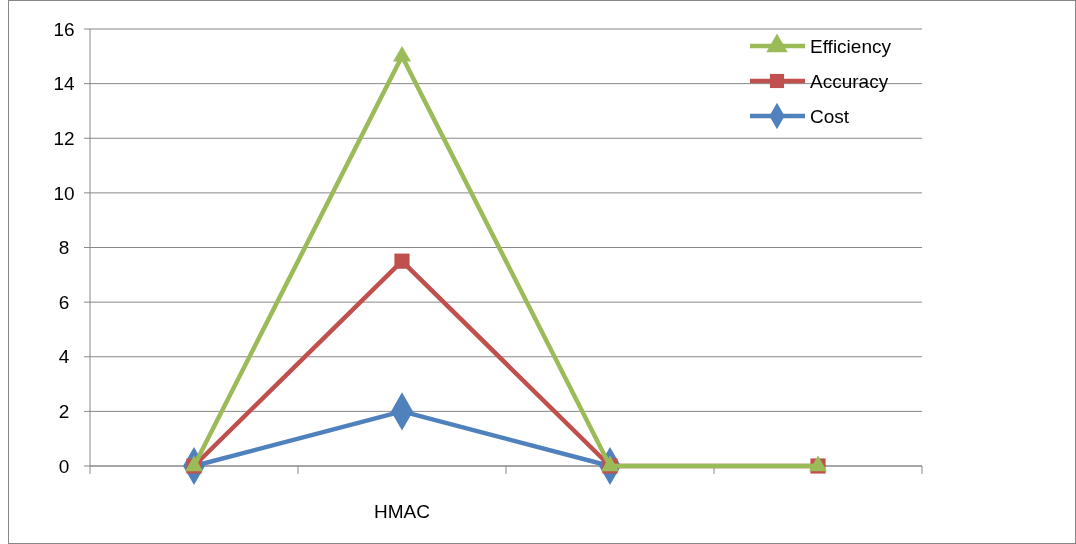 The height and width of the screenshot is (544, 1076). I want to click on y-tick-label: 14, so click(64, 84).